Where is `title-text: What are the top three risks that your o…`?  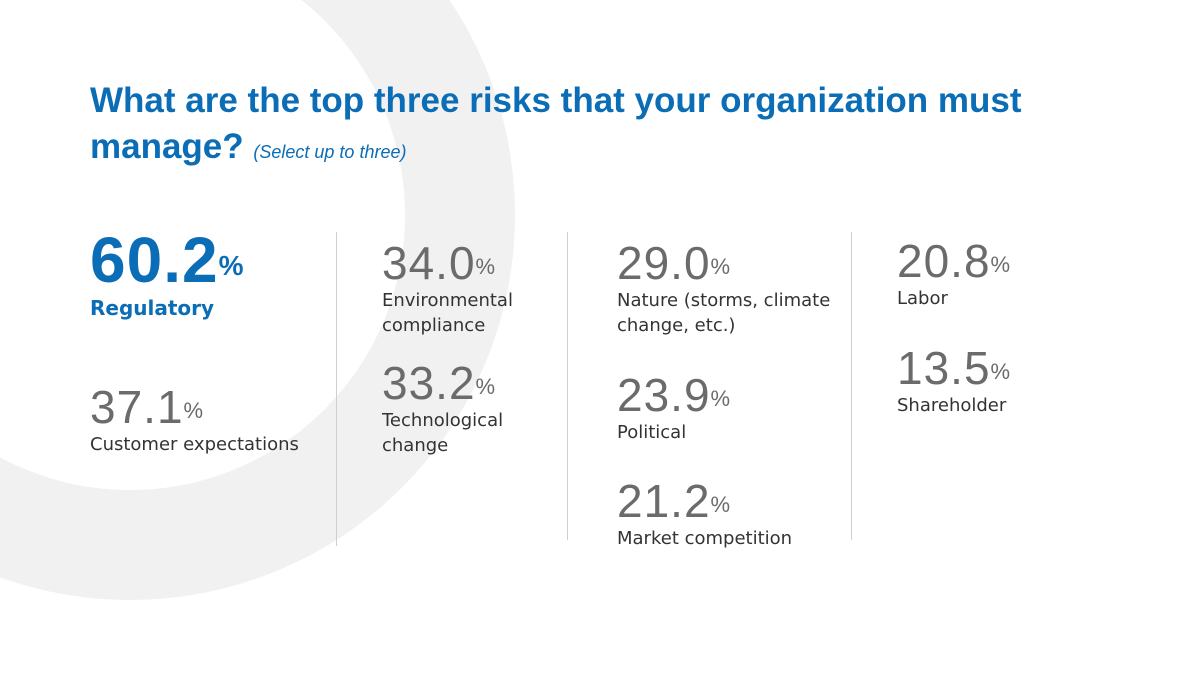
title-text: What are the top three risks that your o… is located at coordinates (556, 123).